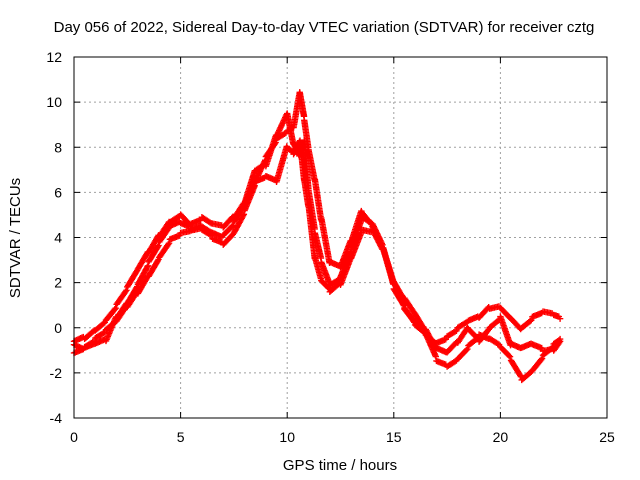 Image resolution: width=640 pixels, height=480 pixels. Describe the element at coordinates (58, 238) in the screenshot. I see `y-tick-label: 4` at that location.